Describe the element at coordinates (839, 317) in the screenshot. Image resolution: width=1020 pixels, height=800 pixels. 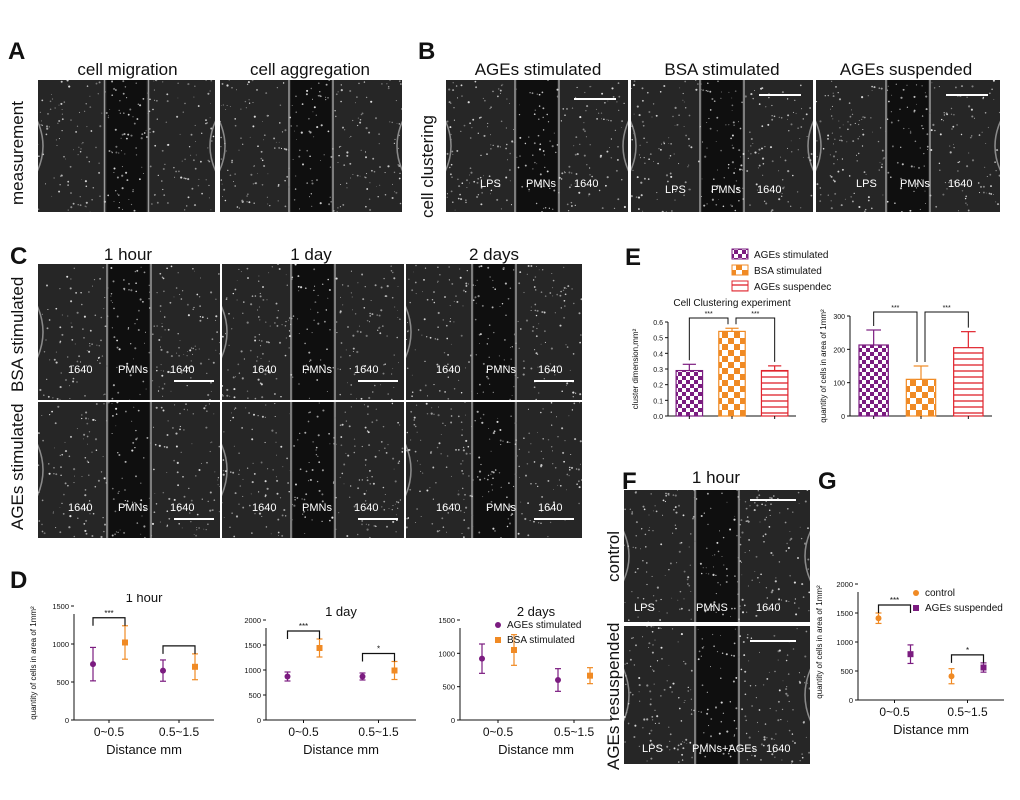
I see `y-tick-label: 300` at that location.